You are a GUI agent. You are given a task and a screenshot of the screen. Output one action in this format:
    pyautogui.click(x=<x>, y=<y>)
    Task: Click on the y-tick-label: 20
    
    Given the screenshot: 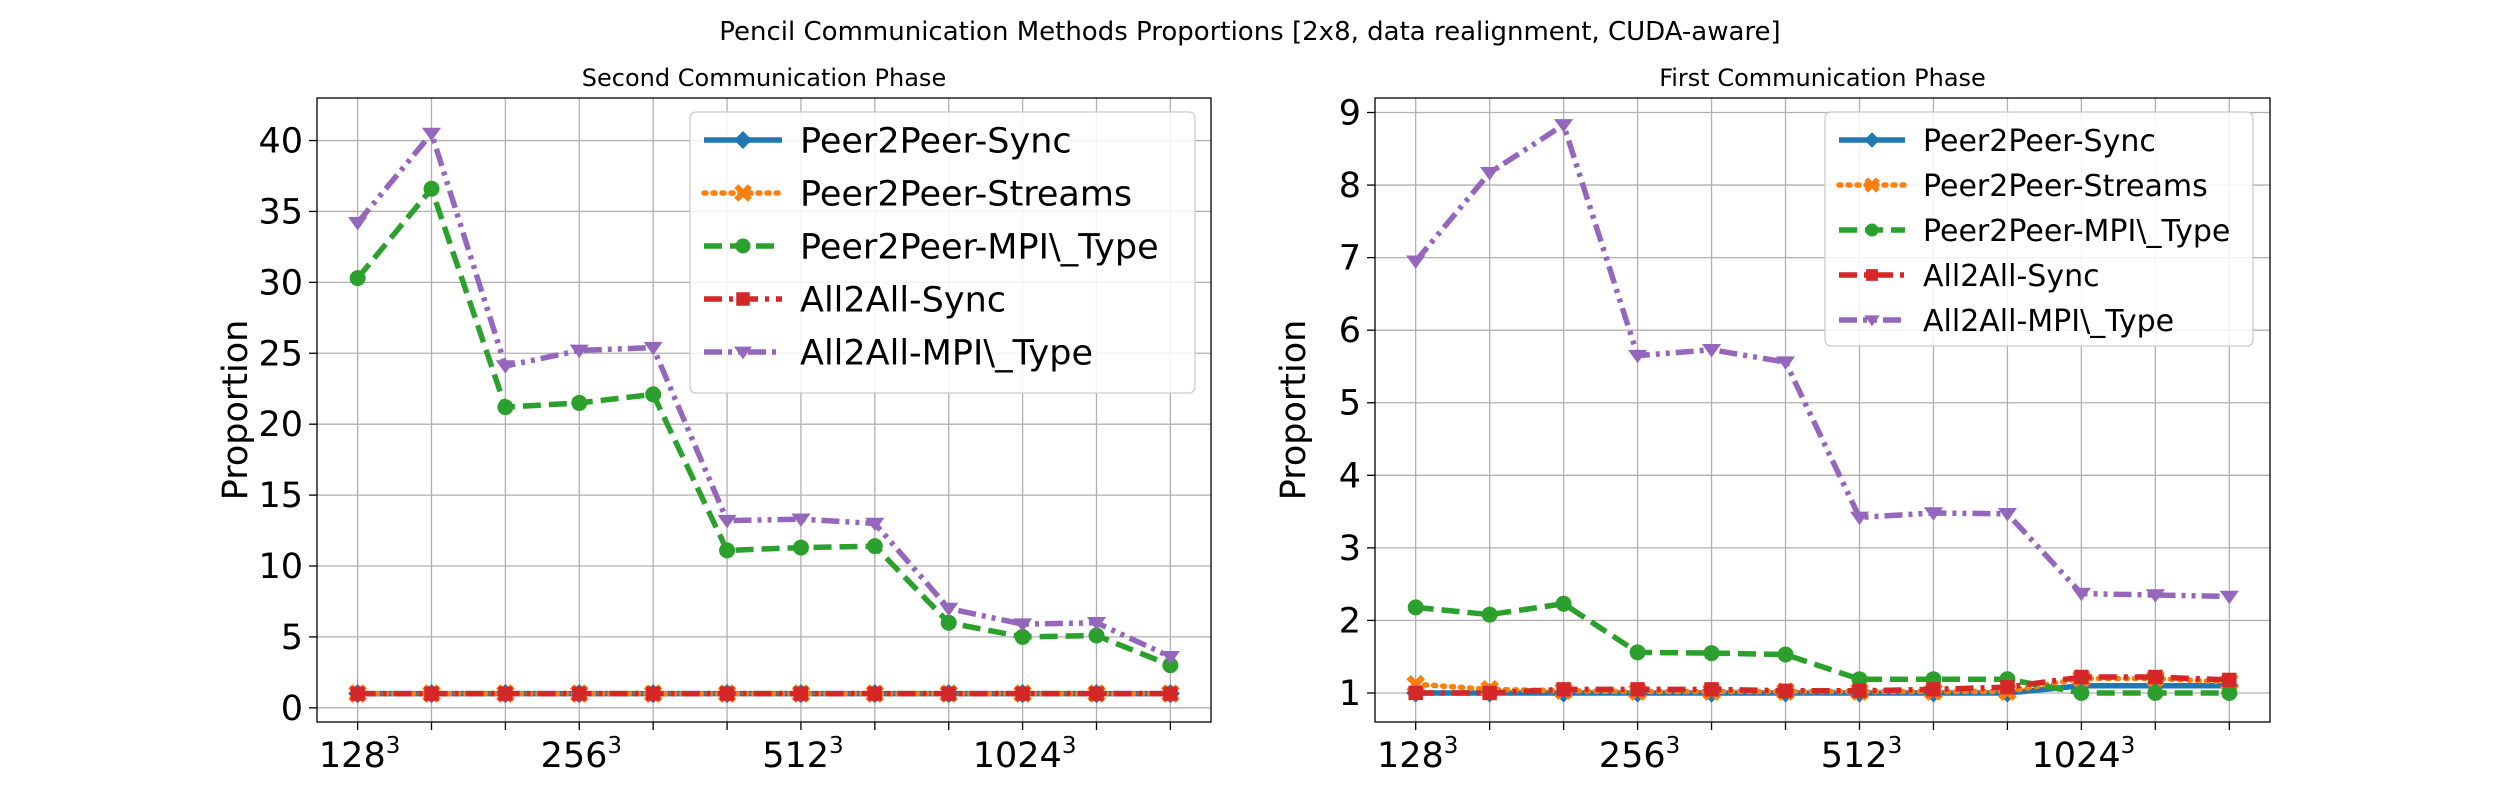 What is the action you would take?
    pyautogui.click(x=280, y=425)
    